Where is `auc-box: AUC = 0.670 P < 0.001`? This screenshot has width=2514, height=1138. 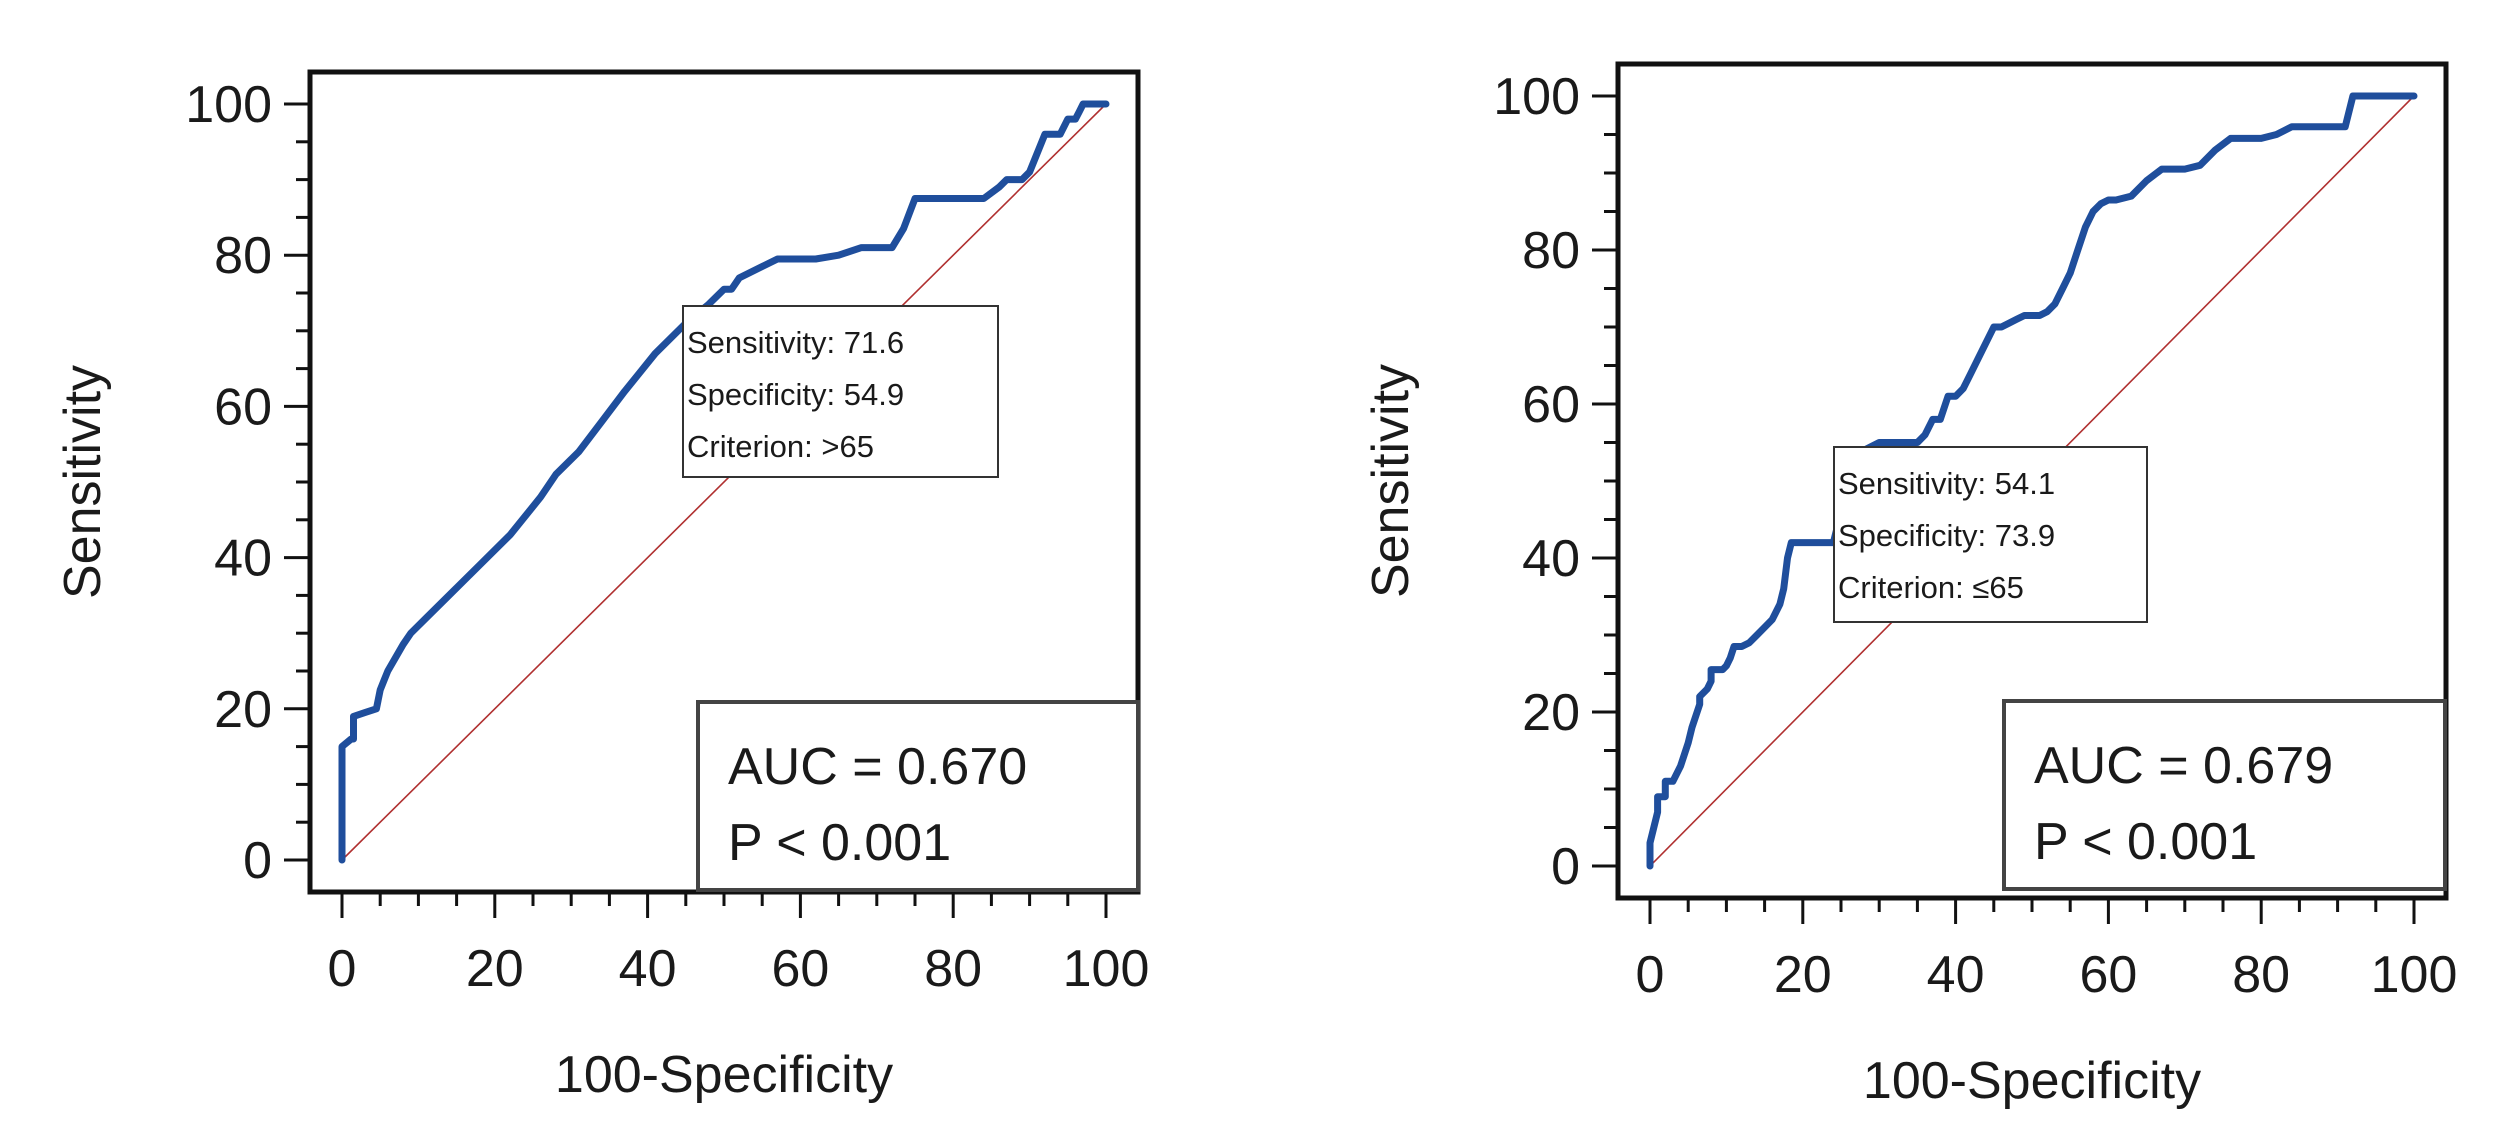
auc-box: AUC = 0.670 P < 0.001 is located at coordinates (918, 796).